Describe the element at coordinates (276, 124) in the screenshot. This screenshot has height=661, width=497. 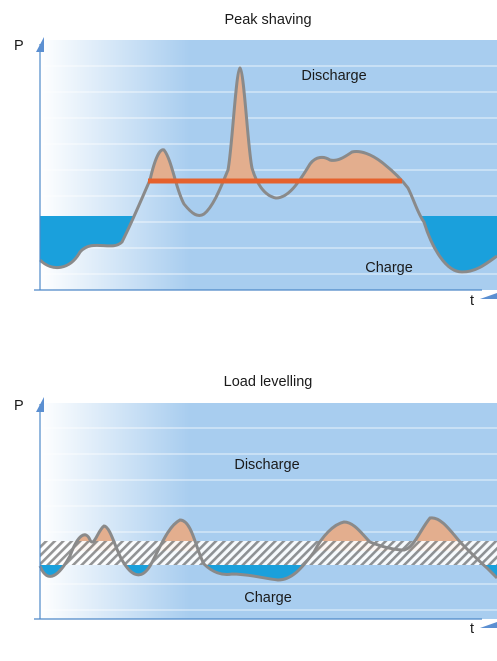
I see `discharge-area` at that location.